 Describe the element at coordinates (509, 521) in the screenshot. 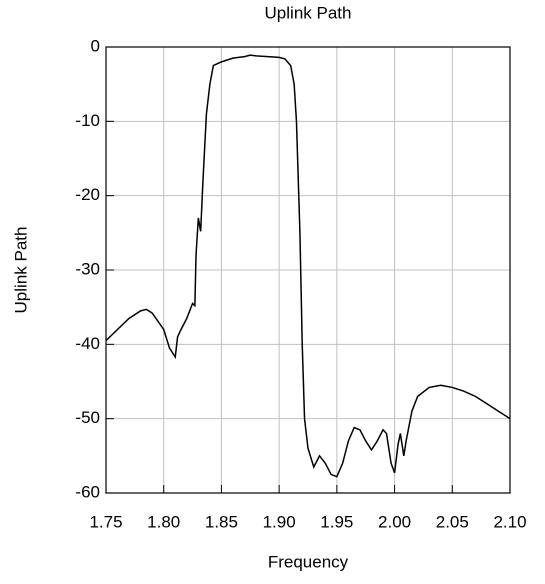

I see `x-tick-label: 2.10` at that location.